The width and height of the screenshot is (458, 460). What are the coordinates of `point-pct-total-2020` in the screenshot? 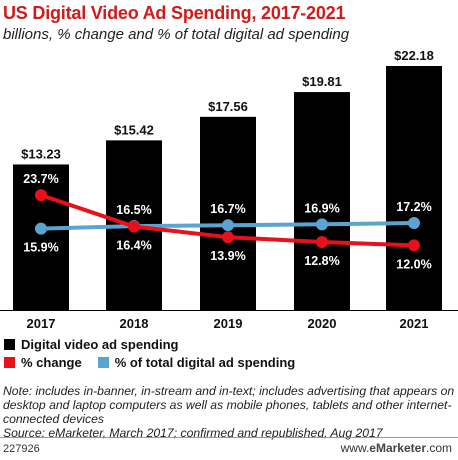 It's located at (322, 224).